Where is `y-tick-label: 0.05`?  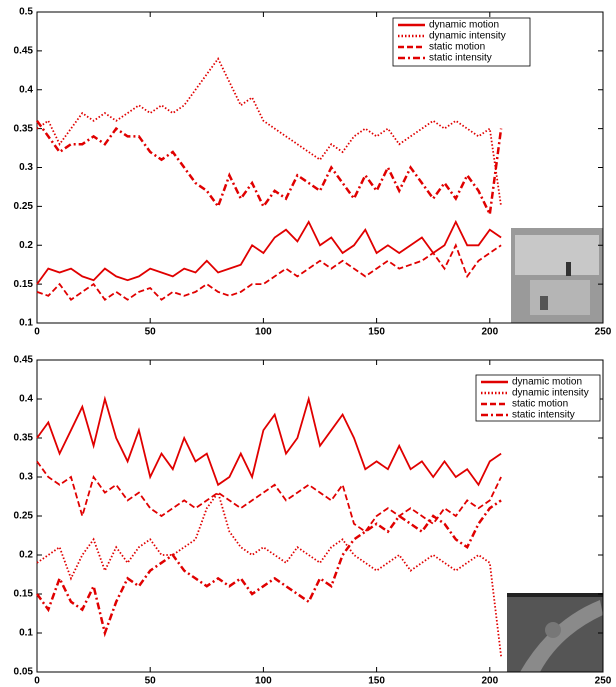 y-tick-label: 0.05 is located at coordinates (24, 672).